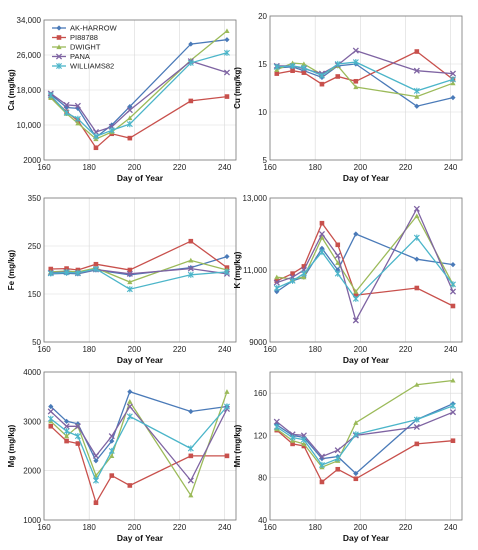 This screenshot has height=550, width=478. Describe the element at coordinates (29, 20) in the screenshot. I see `y-tick-label: 34,000` at that location.